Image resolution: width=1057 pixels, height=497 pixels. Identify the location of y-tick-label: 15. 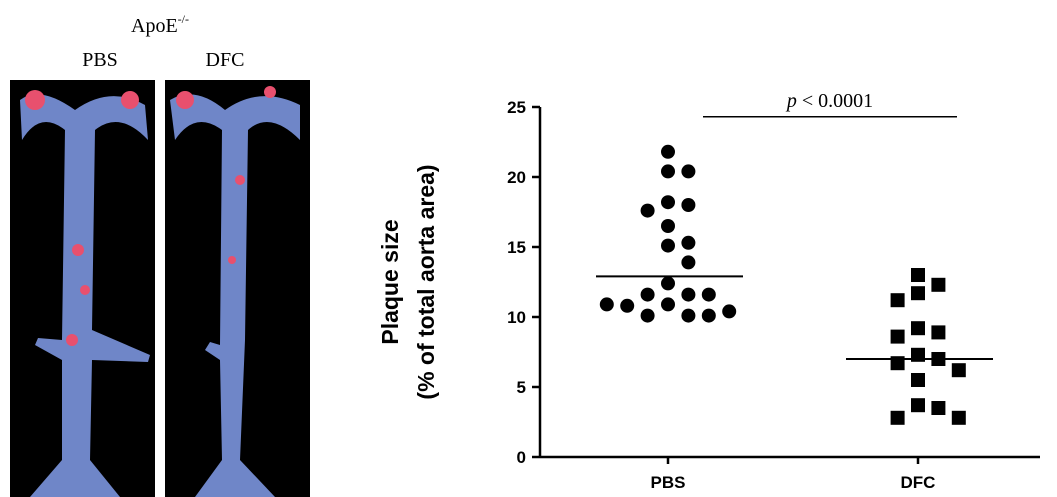
(516, 247).